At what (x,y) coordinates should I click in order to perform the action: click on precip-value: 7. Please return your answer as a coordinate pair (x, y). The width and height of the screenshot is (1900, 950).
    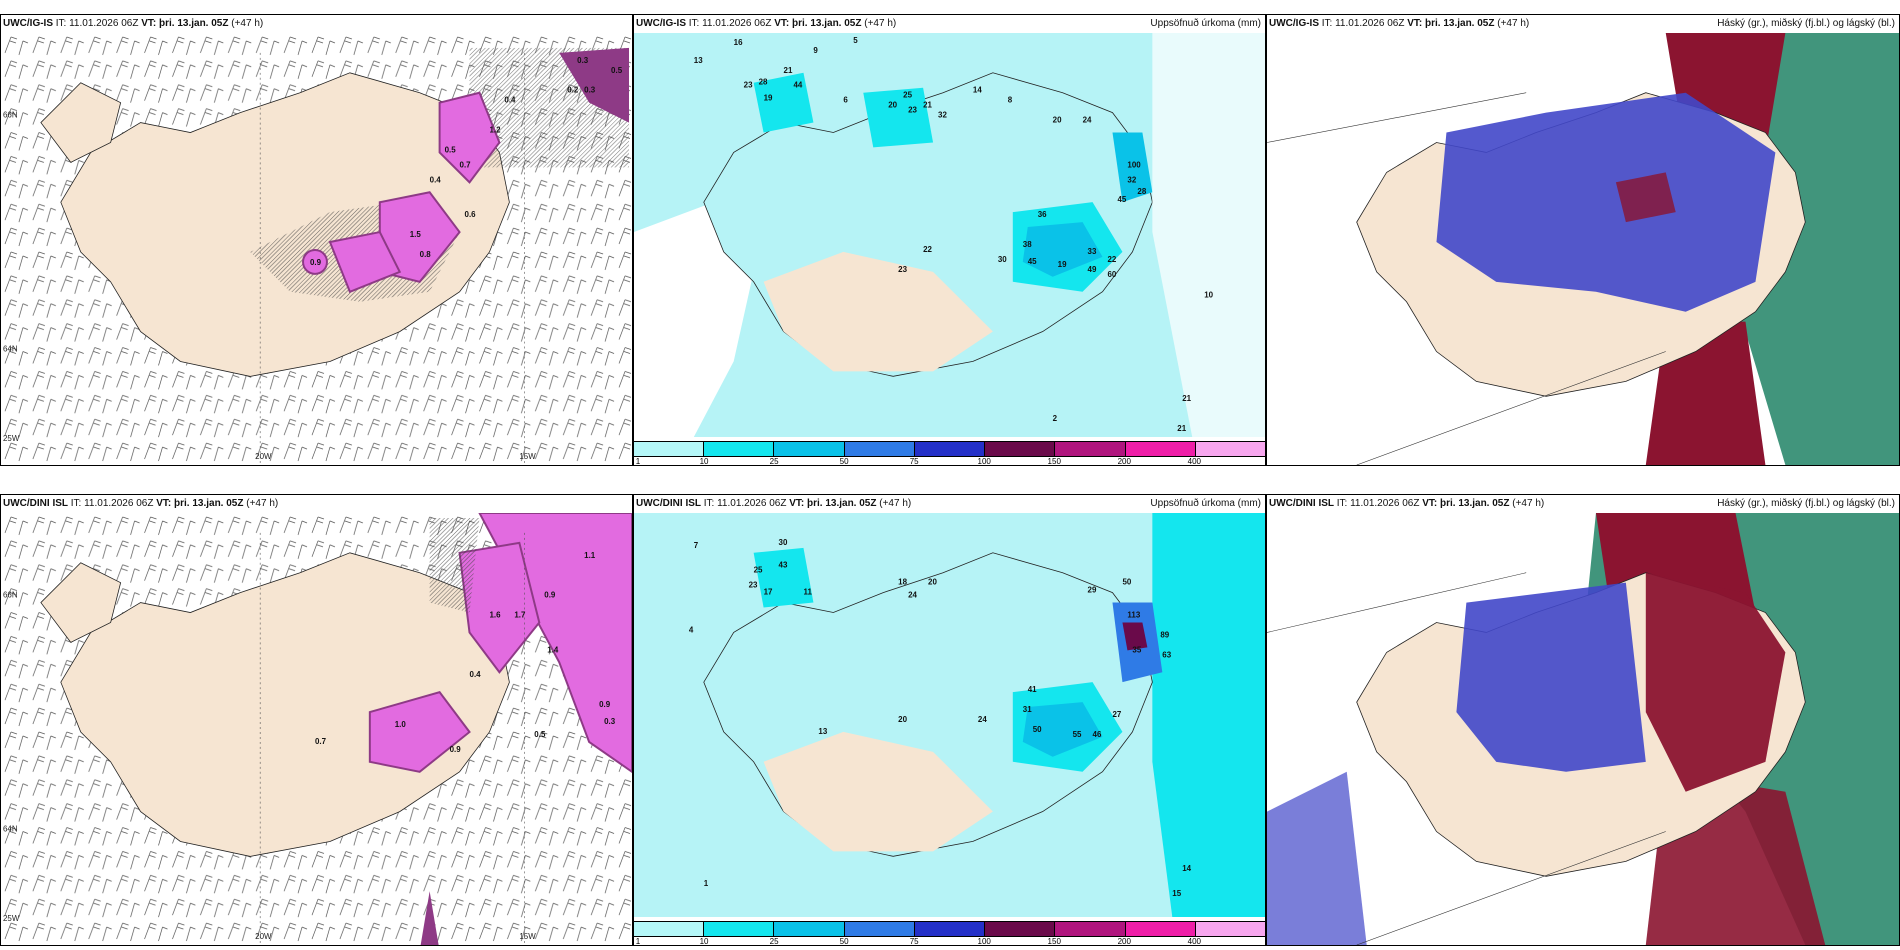
    Looking at the image, I should click on (696, 545).